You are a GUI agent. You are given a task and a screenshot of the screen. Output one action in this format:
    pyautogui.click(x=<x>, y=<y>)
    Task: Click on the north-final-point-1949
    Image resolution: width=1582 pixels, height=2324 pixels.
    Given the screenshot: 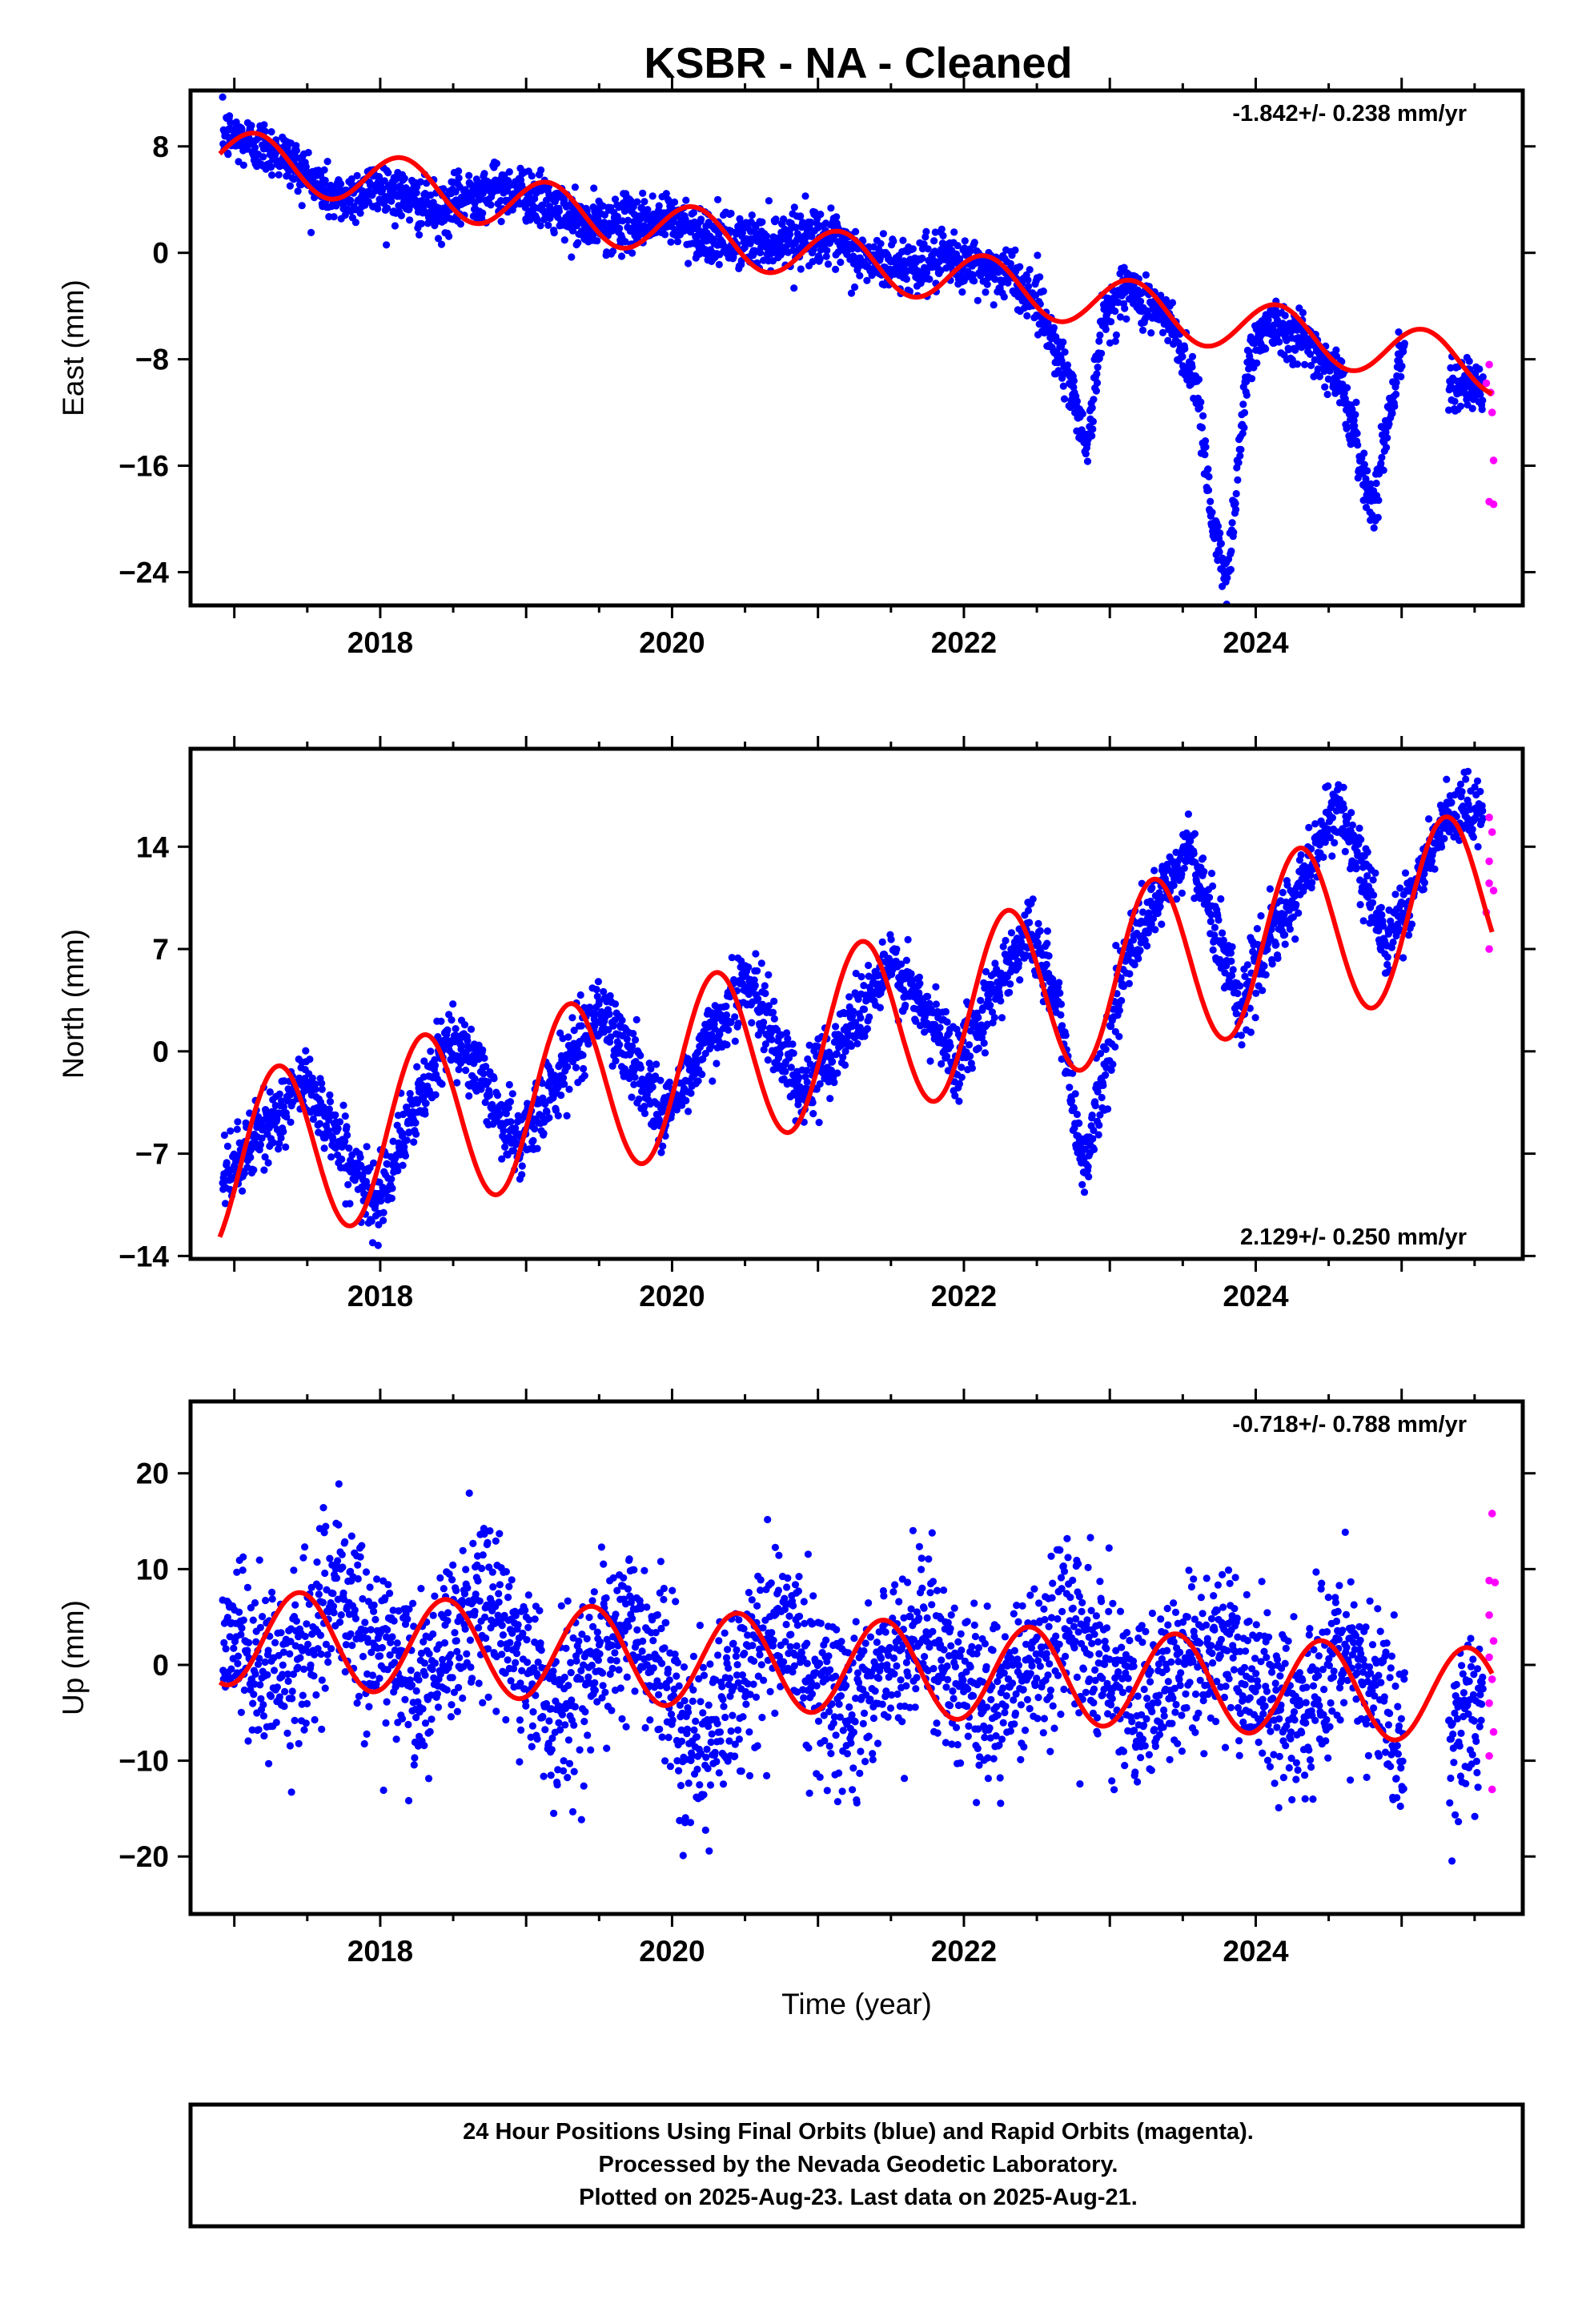 What is the action you would take?
    pyautogui.click(x=1111, y=1070)
    